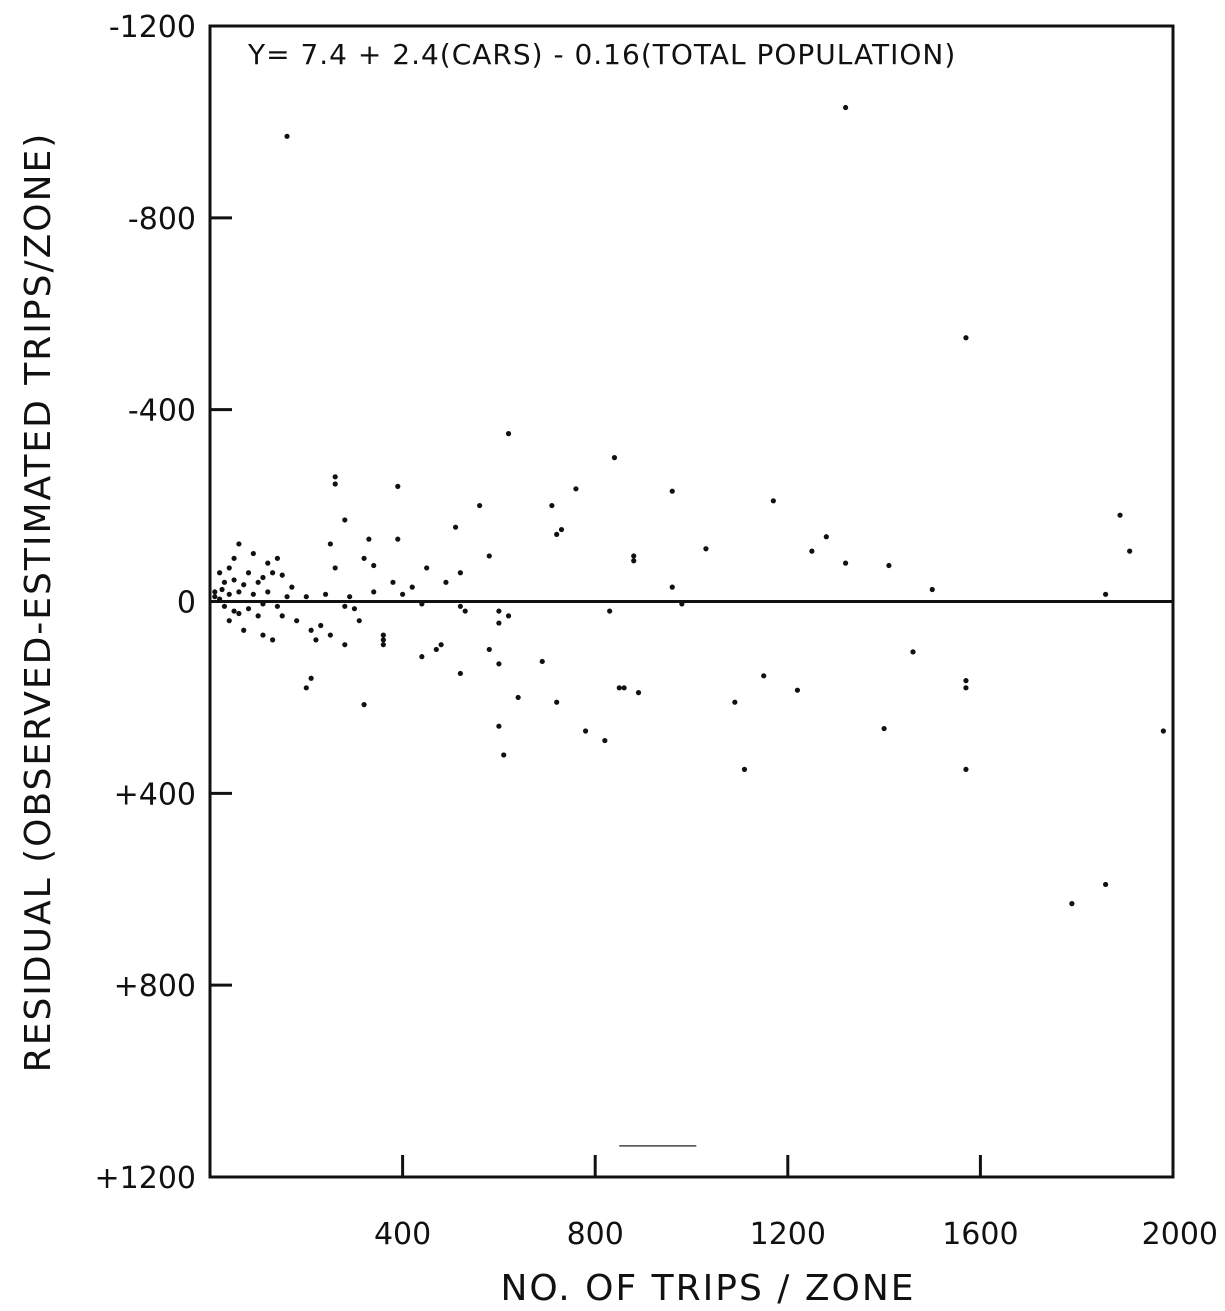  What do you see at coordinates (155, 794) in the screenshot?
I see `y-tick-label: +400` at bounding box center [155, 794].